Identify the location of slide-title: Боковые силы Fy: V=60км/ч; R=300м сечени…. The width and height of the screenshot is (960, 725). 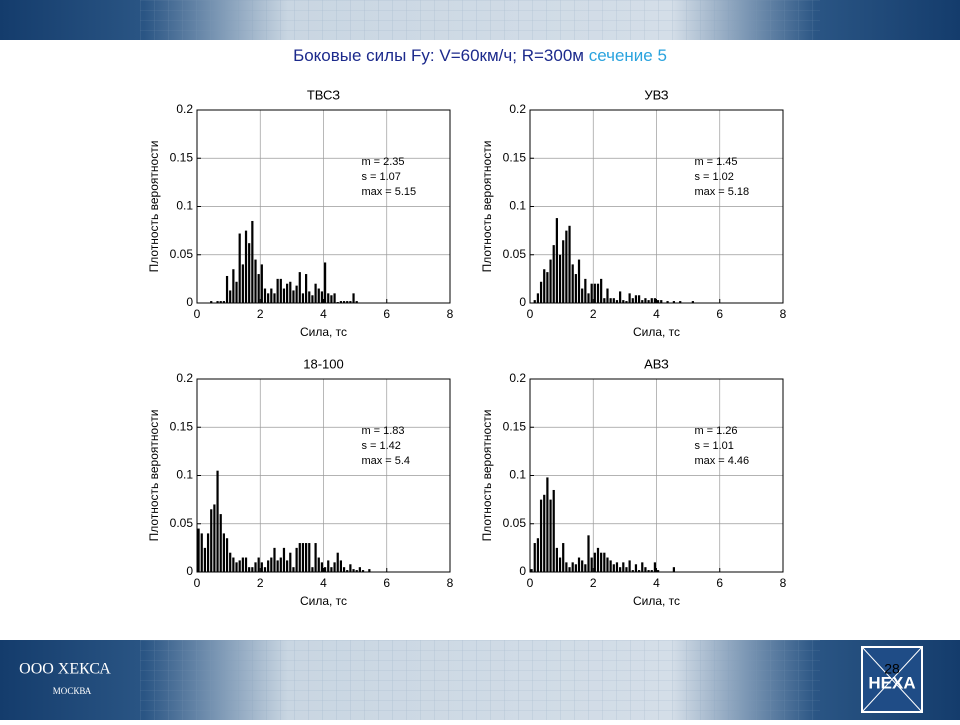
(480, 55).